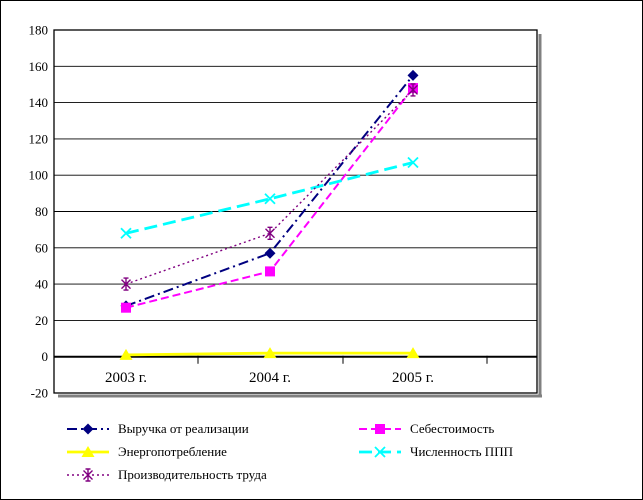  What do you see at coordinates (270, 253) in the screenshot?
I see `diamond-marker-icon-p1` at bounding box center [270, 253].